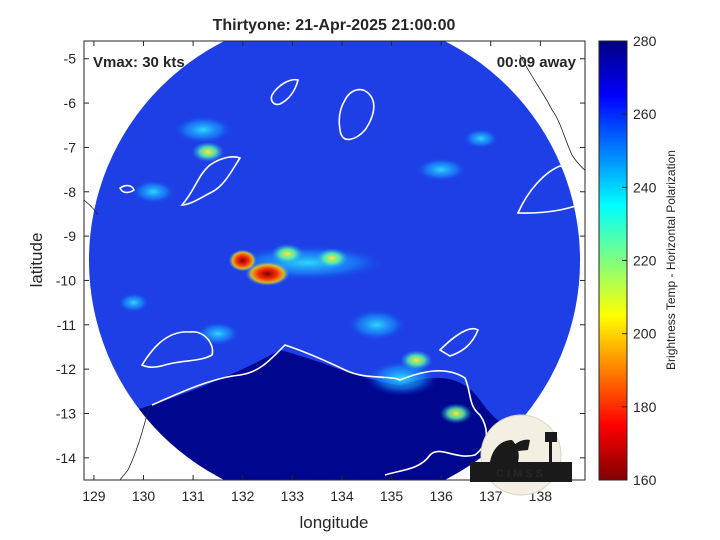 The image size is (720, 540). What do you see at coordinates (193, 496) in the screenshot?
I see `x-tick-label: 131` at bounding box center [193, 496].